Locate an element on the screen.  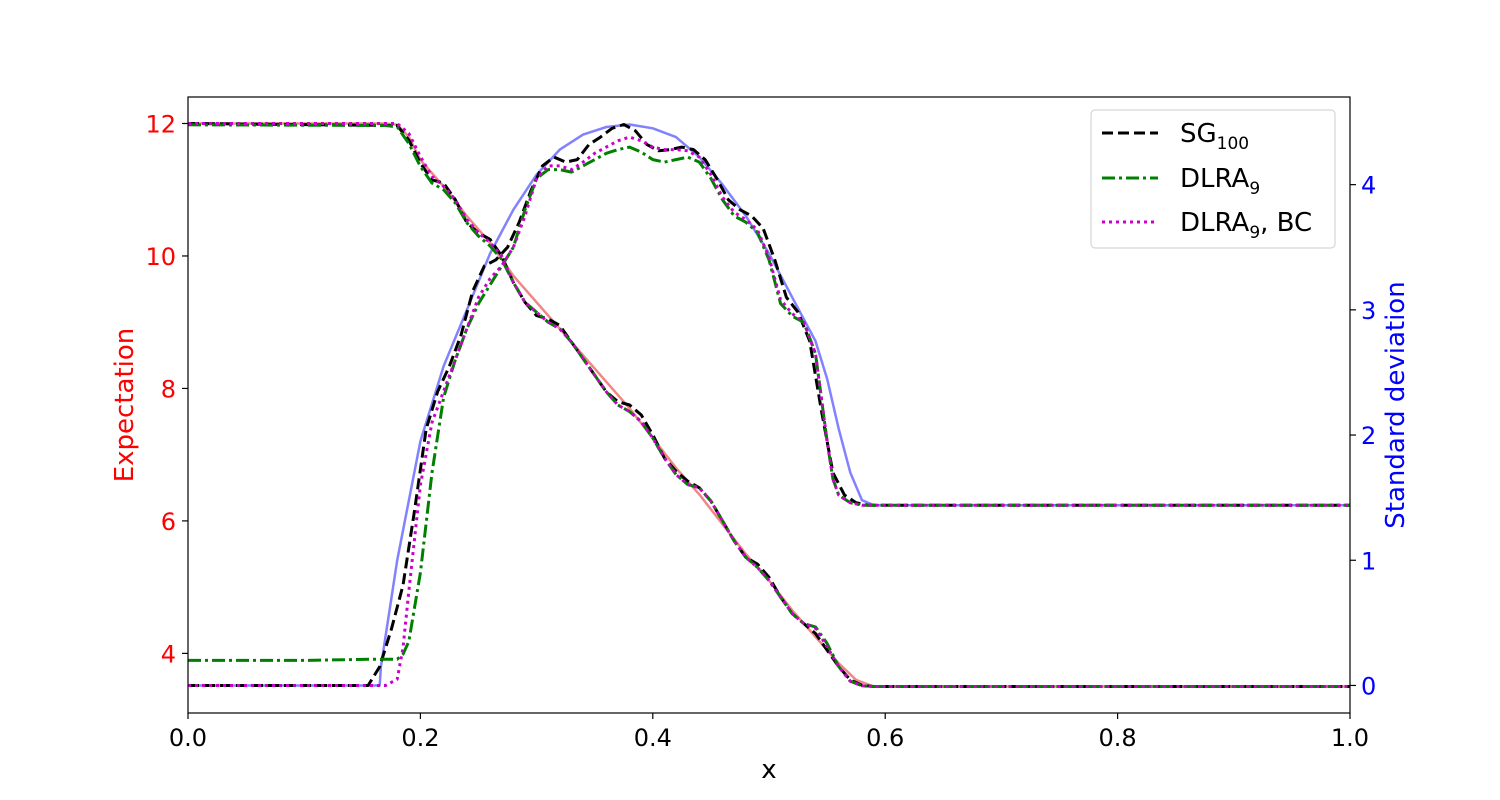
legend-item-dlra: DLRA9 is located at coordinates (1181, 181).